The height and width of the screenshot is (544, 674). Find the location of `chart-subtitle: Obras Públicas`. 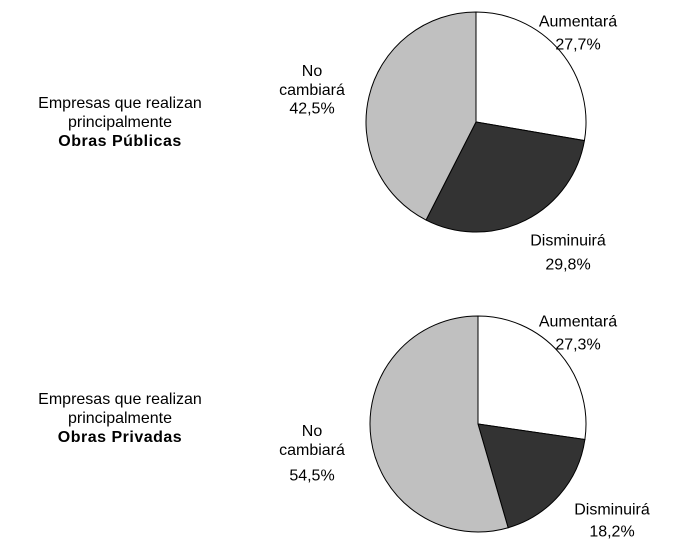

chart-subtitle: Obras Públicas is located at coordinates (120, 141).